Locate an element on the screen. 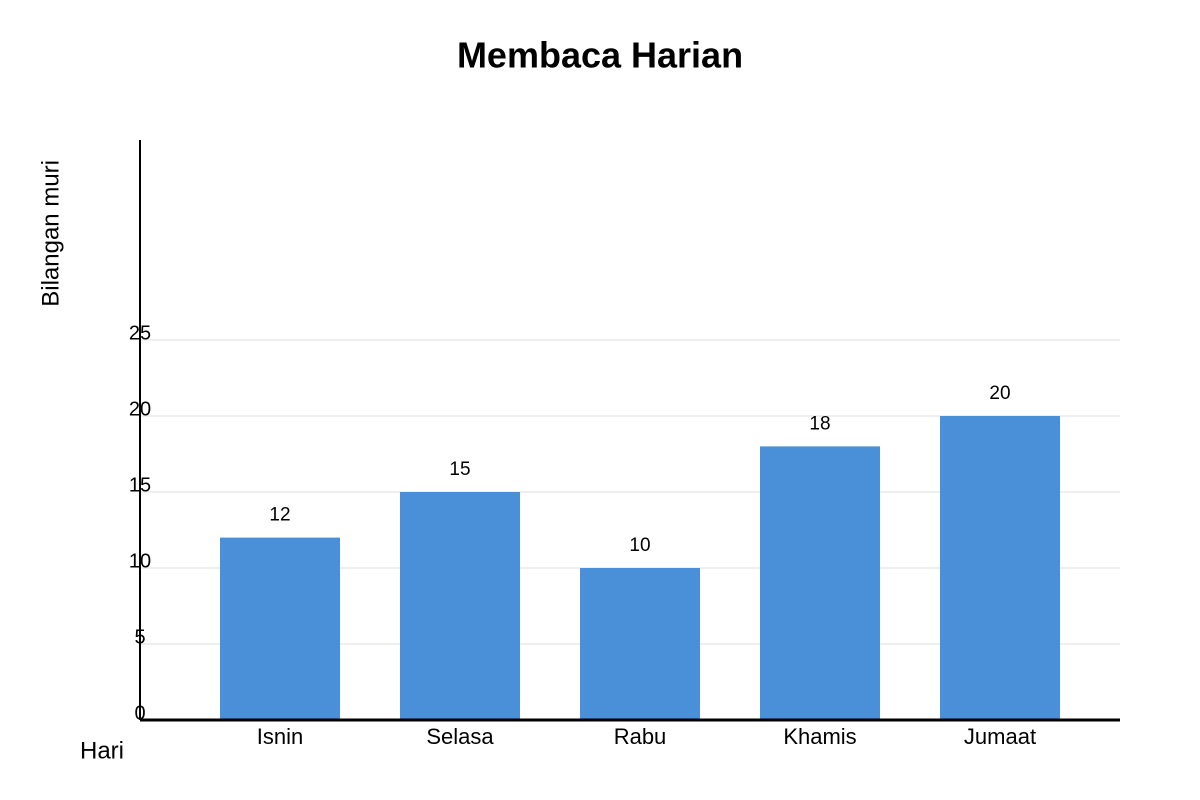 Image resolution: width=1200 pixels, height=800 pixels. y-axis-label: Bilangan muri is located at coordinates (50, 233).